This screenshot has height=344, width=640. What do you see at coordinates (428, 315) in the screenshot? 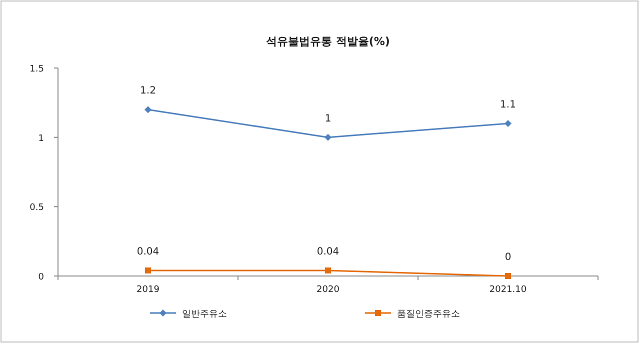
I see `legend-label: 품질인증주유소` at bounding box center [428, 315].